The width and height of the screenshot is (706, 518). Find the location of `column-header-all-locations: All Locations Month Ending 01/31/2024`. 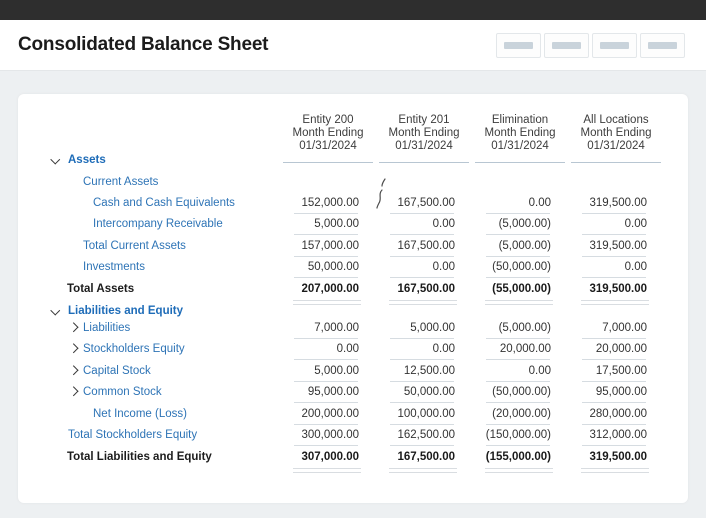

column-header-all-locations: All Locations Month Ending 01/31/2024 is located at coordinates (616, 138).